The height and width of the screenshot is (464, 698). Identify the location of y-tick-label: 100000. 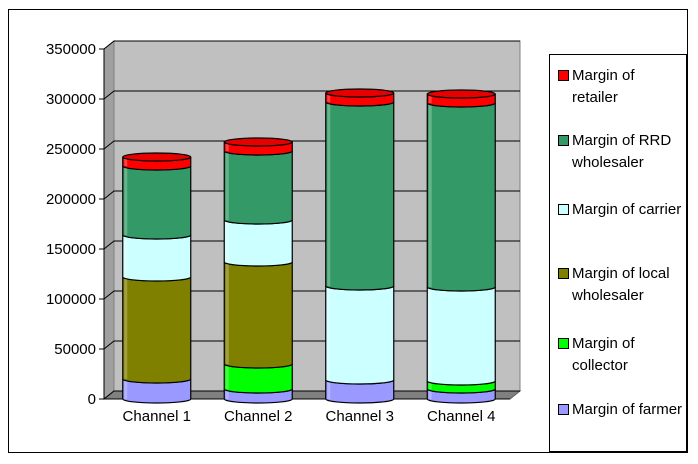
(71, 299).